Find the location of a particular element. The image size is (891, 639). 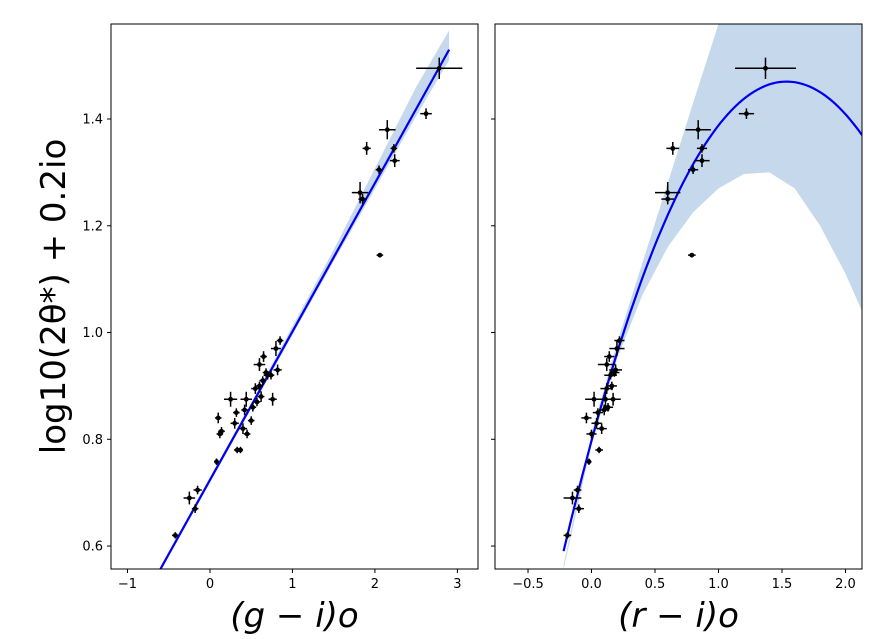

x-tick-label: −1 is located at coordinates (127, 584).